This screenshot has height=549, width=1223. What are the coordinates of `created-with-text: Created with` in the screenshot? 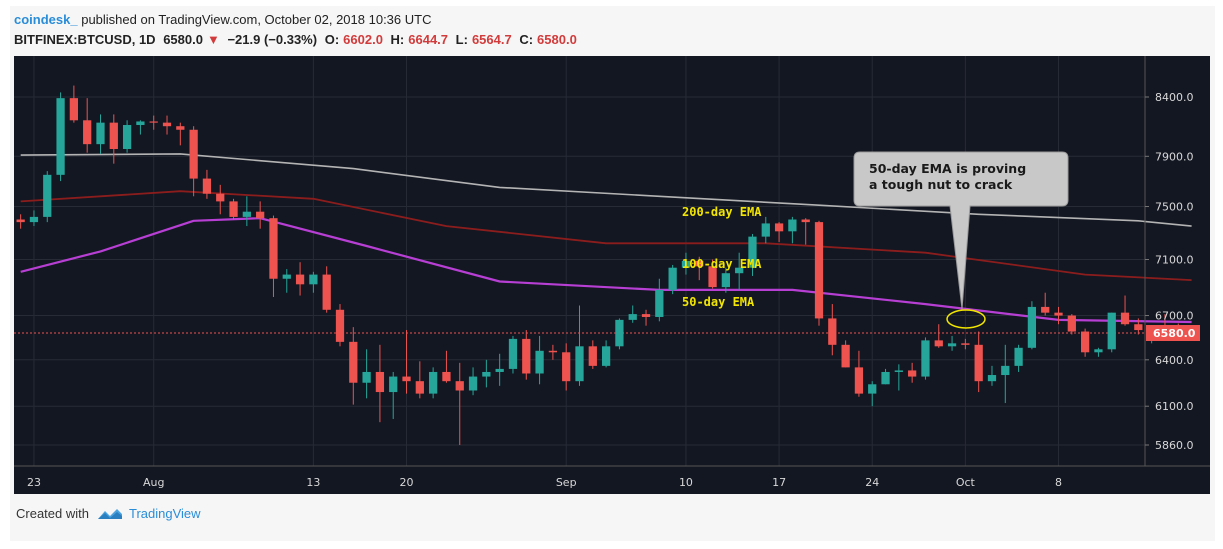 It's located at (52, 513).